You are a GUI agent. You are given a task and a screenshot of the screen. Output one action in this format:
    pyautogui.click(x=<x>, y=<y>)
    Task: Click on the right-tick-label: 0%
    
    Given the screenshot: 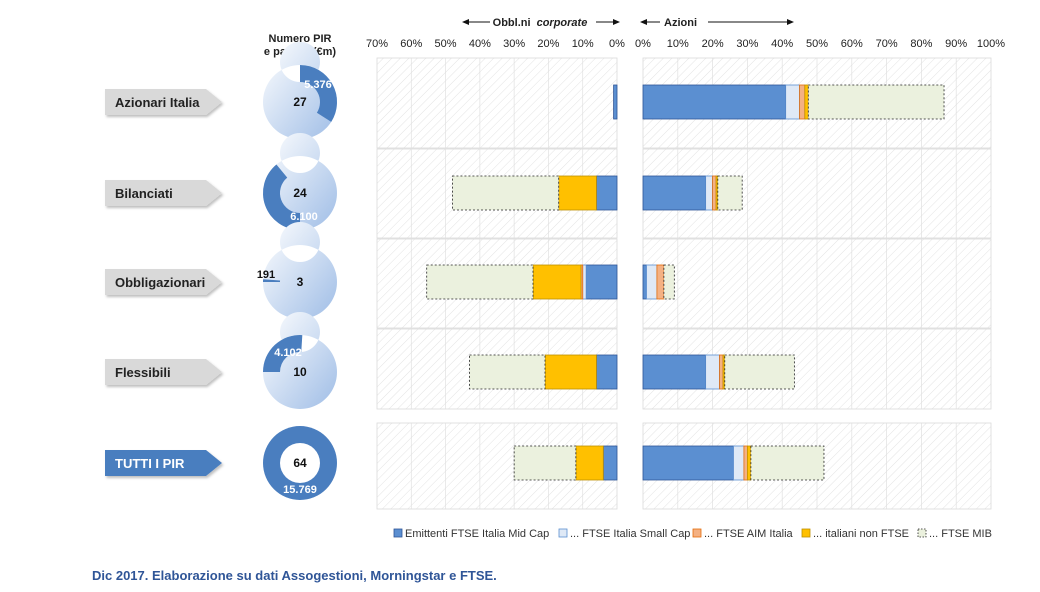 What is the action you would take?
    pyautogui.click(x=643, y=44)
    